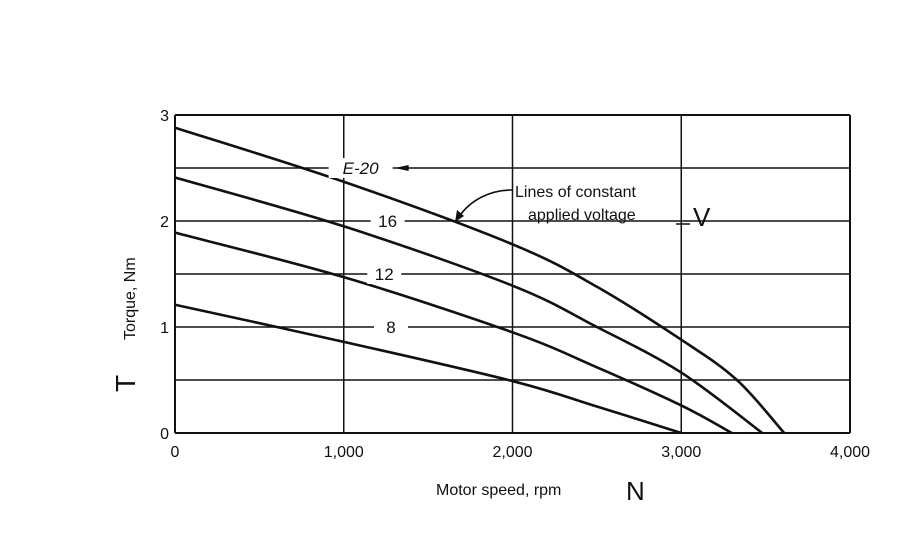 The width and height of the screenshot is (914, 536). What do you see at coordinates (681, 452) in the screenshot?
I see `x-tick-label: 3,000` at bounding box center [681, 452].